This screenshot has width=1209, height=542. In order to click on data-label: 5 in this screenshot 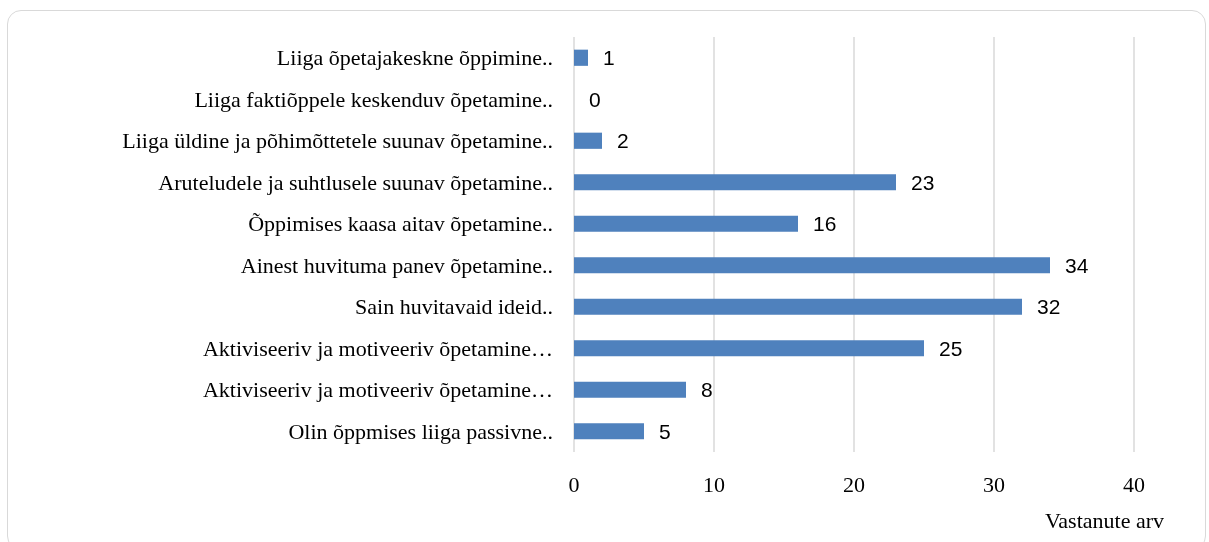, I will do `click(665, 431)`.